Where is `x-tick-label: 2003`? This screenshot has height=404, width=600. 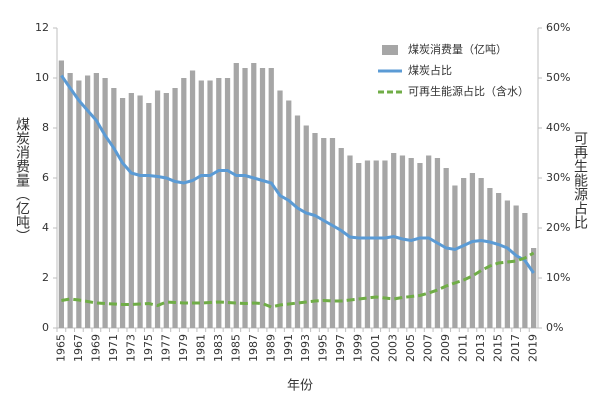
x-tick-label: 2003 is located at coordinates (393, 348).